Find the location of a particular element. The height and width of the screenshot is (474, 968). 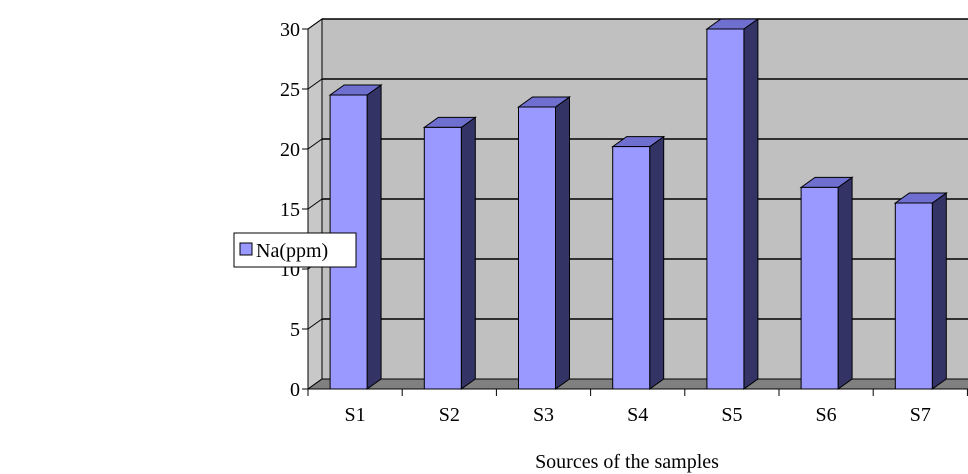

y-tick-label: 5 is located at coordinates (295, 330).